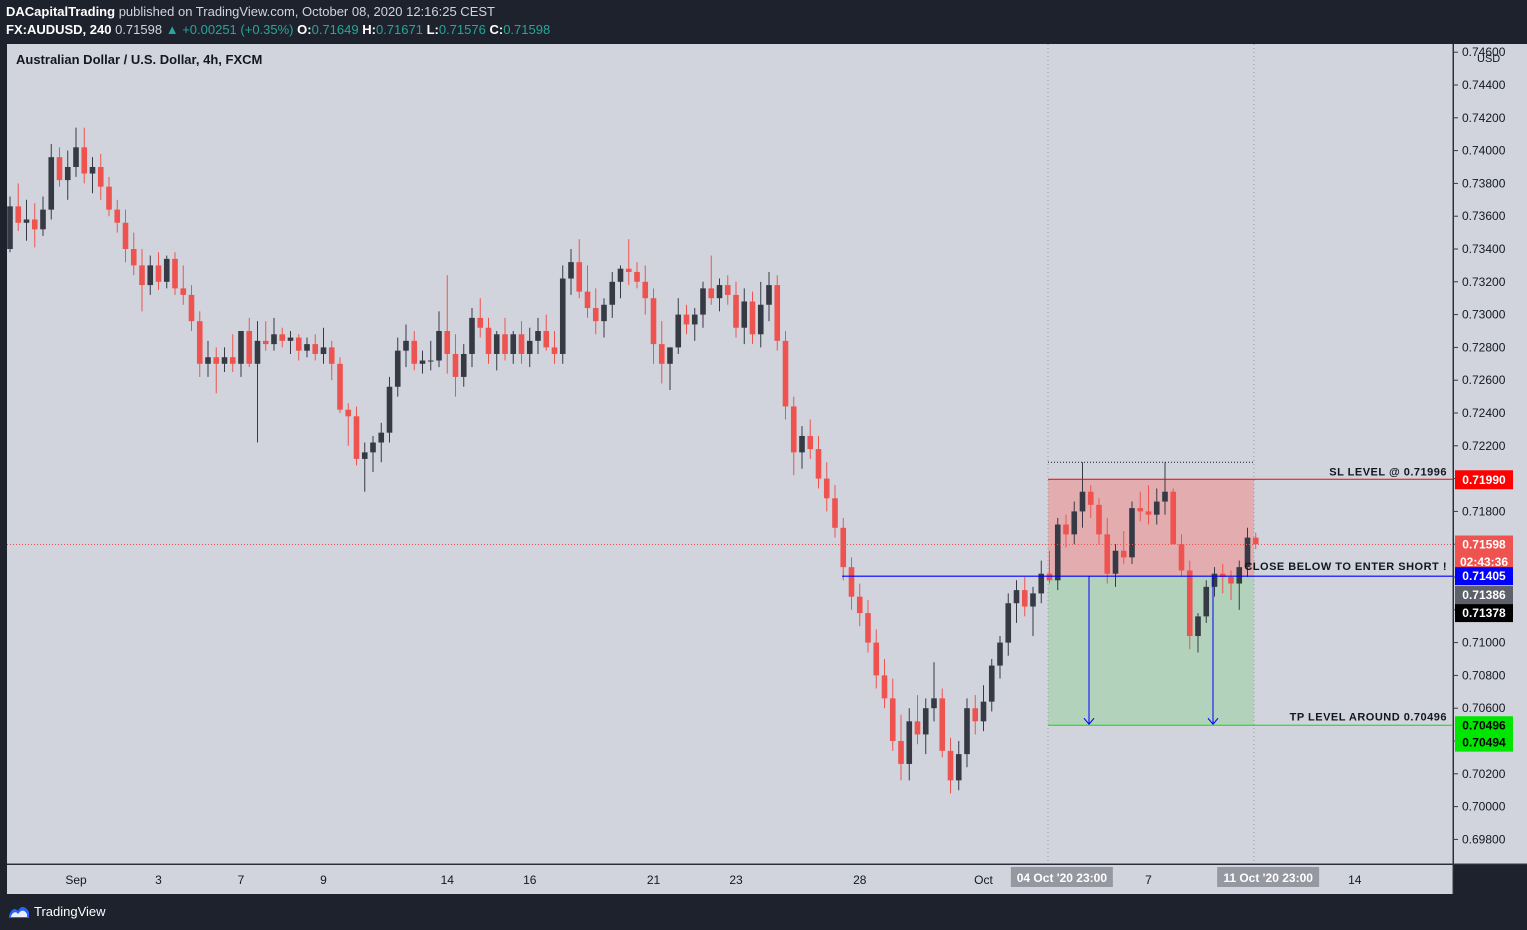  What do you see at coordinates (59, 29) in the screenshot?
I see `symbol-label: FX:AUDUSD, 240` at bounding box center [59, 29].